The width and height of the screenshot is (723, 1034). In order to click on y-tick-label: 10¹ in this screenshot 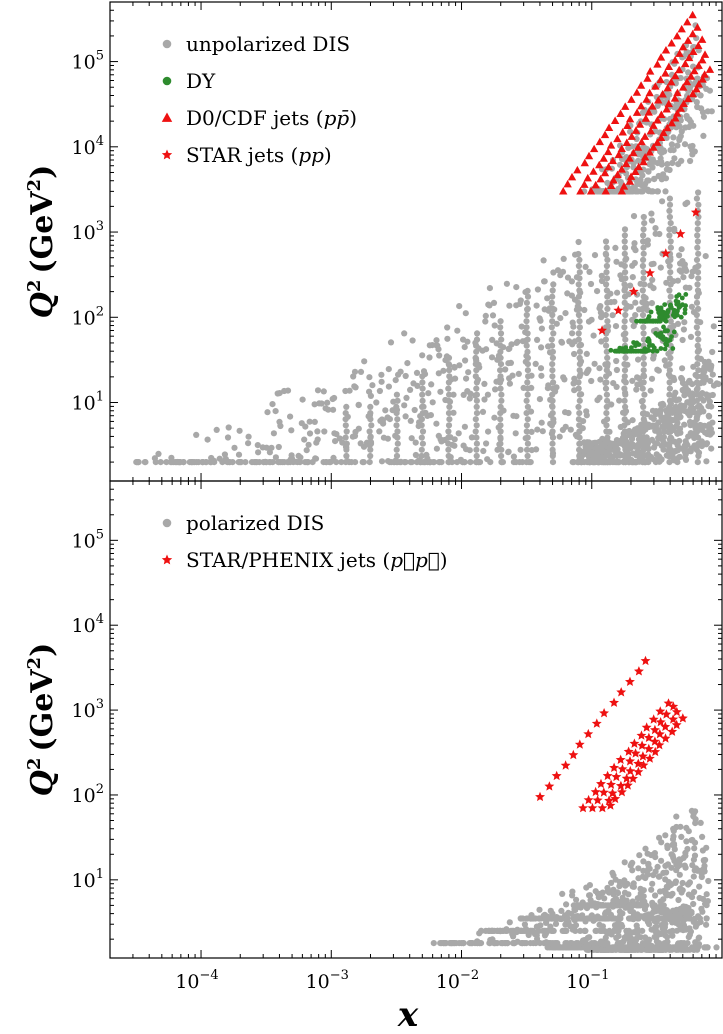, I will do `click(88, 879)`.